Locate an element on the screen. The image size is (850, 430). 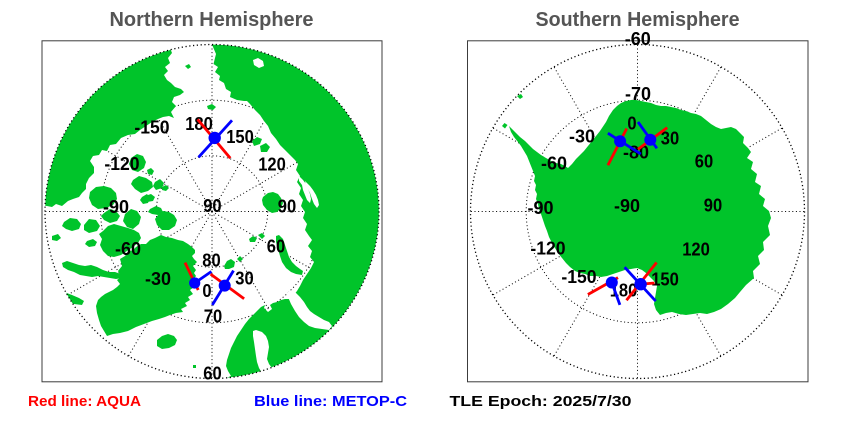
svg-text: Southern Hemisphere is located at coordinates (638, 20).